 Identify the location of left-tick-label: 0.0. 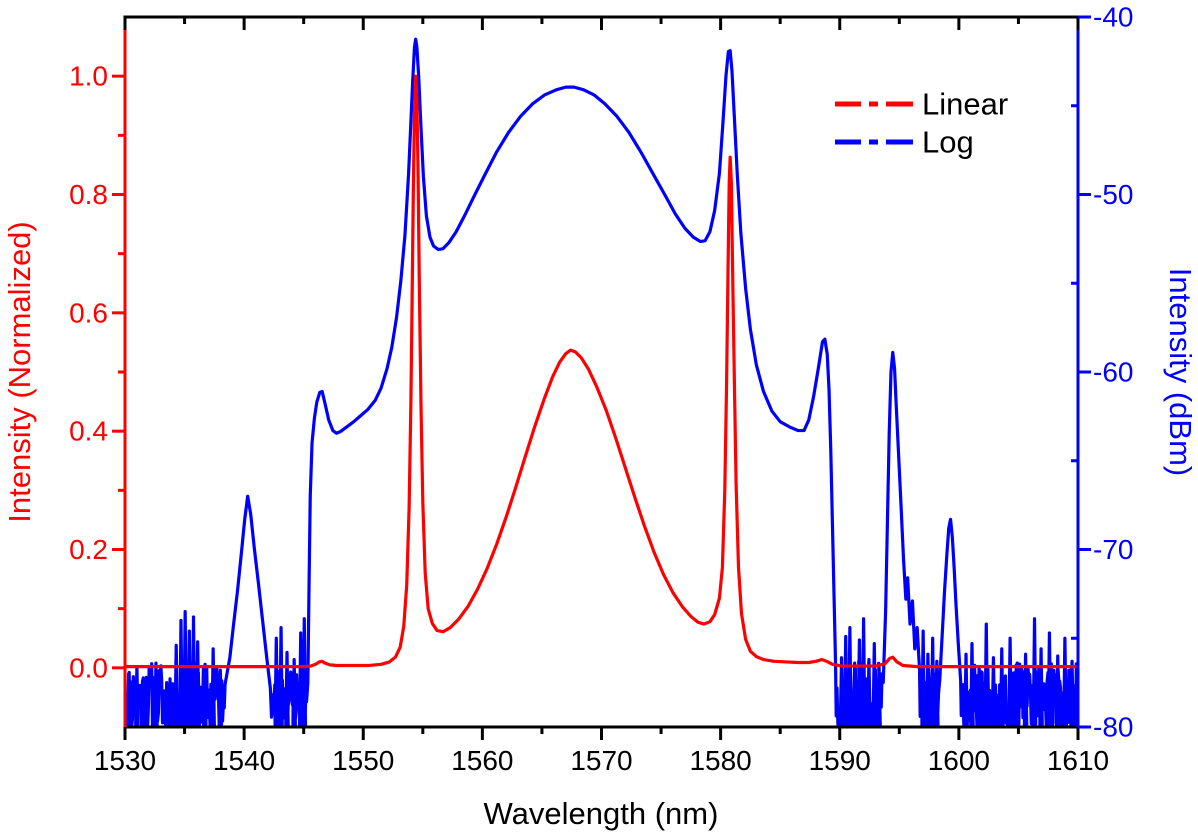
(88, 667).